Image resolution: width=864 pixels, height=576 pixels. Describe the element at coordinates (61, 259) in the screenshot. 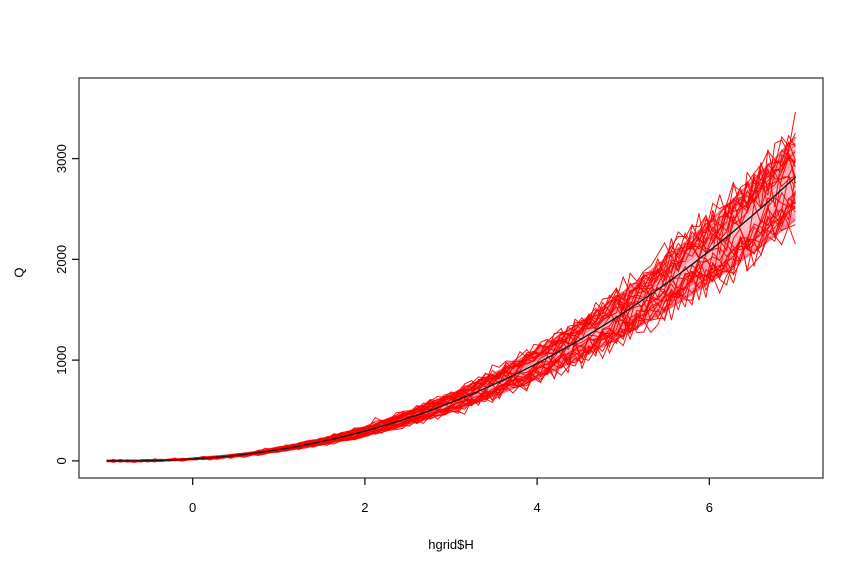

I see `y-tick-label: 2000` at that location.